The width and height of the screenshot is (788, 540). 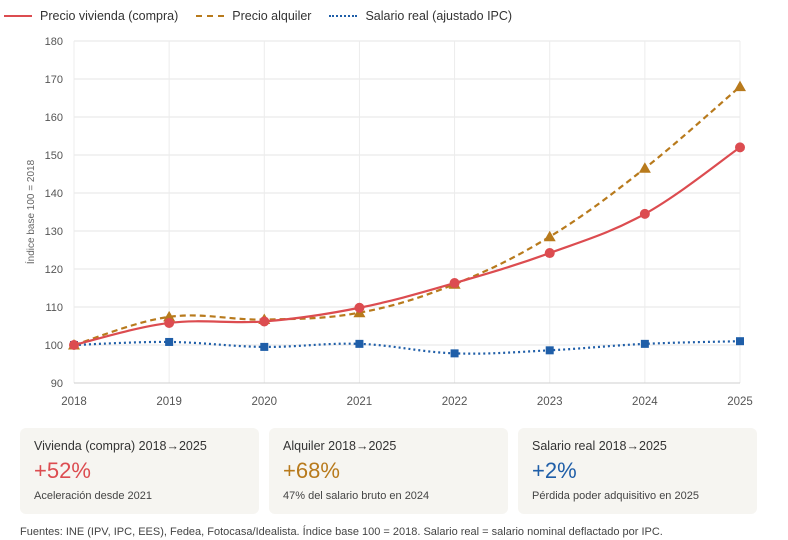 I want to click on card-subtitle: Pérdida poder adquisitivo en 2025, so click(x=615, y=496).